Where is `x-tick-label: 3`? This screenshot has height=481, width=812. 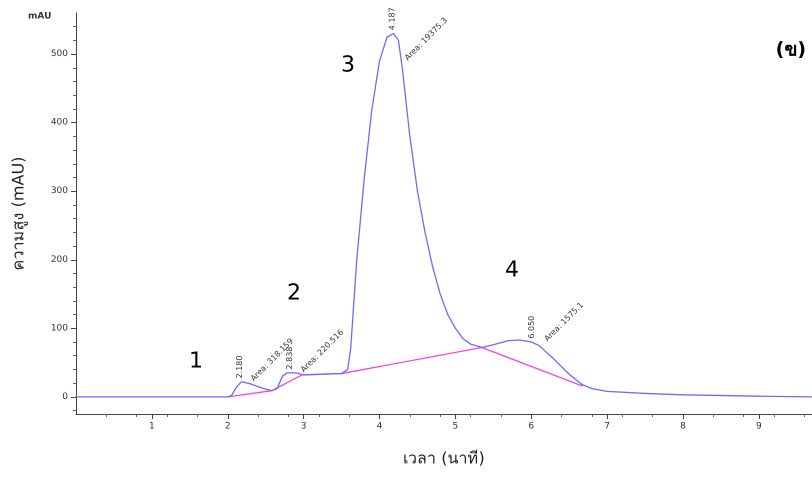
x-tick-label: 3 is located at coordinates (303, 427).